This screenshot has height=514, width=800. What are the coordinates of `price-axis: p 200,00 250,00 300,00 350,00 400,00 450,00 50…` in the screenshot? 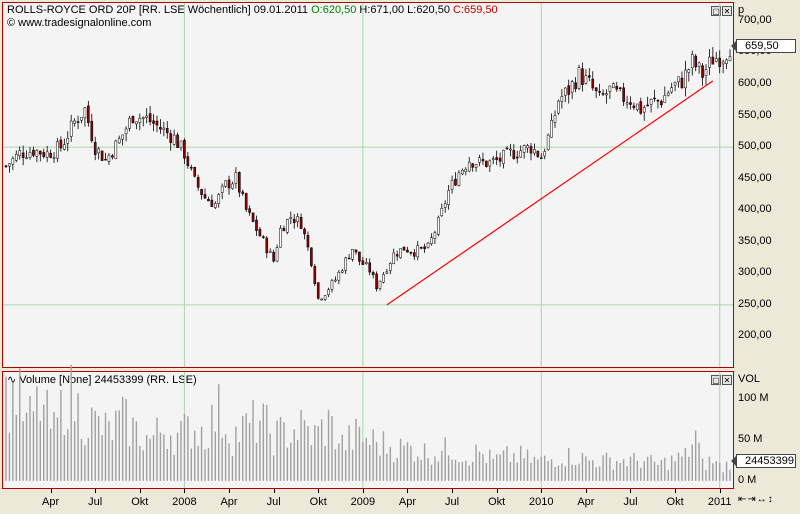 It's located at (765, 185).